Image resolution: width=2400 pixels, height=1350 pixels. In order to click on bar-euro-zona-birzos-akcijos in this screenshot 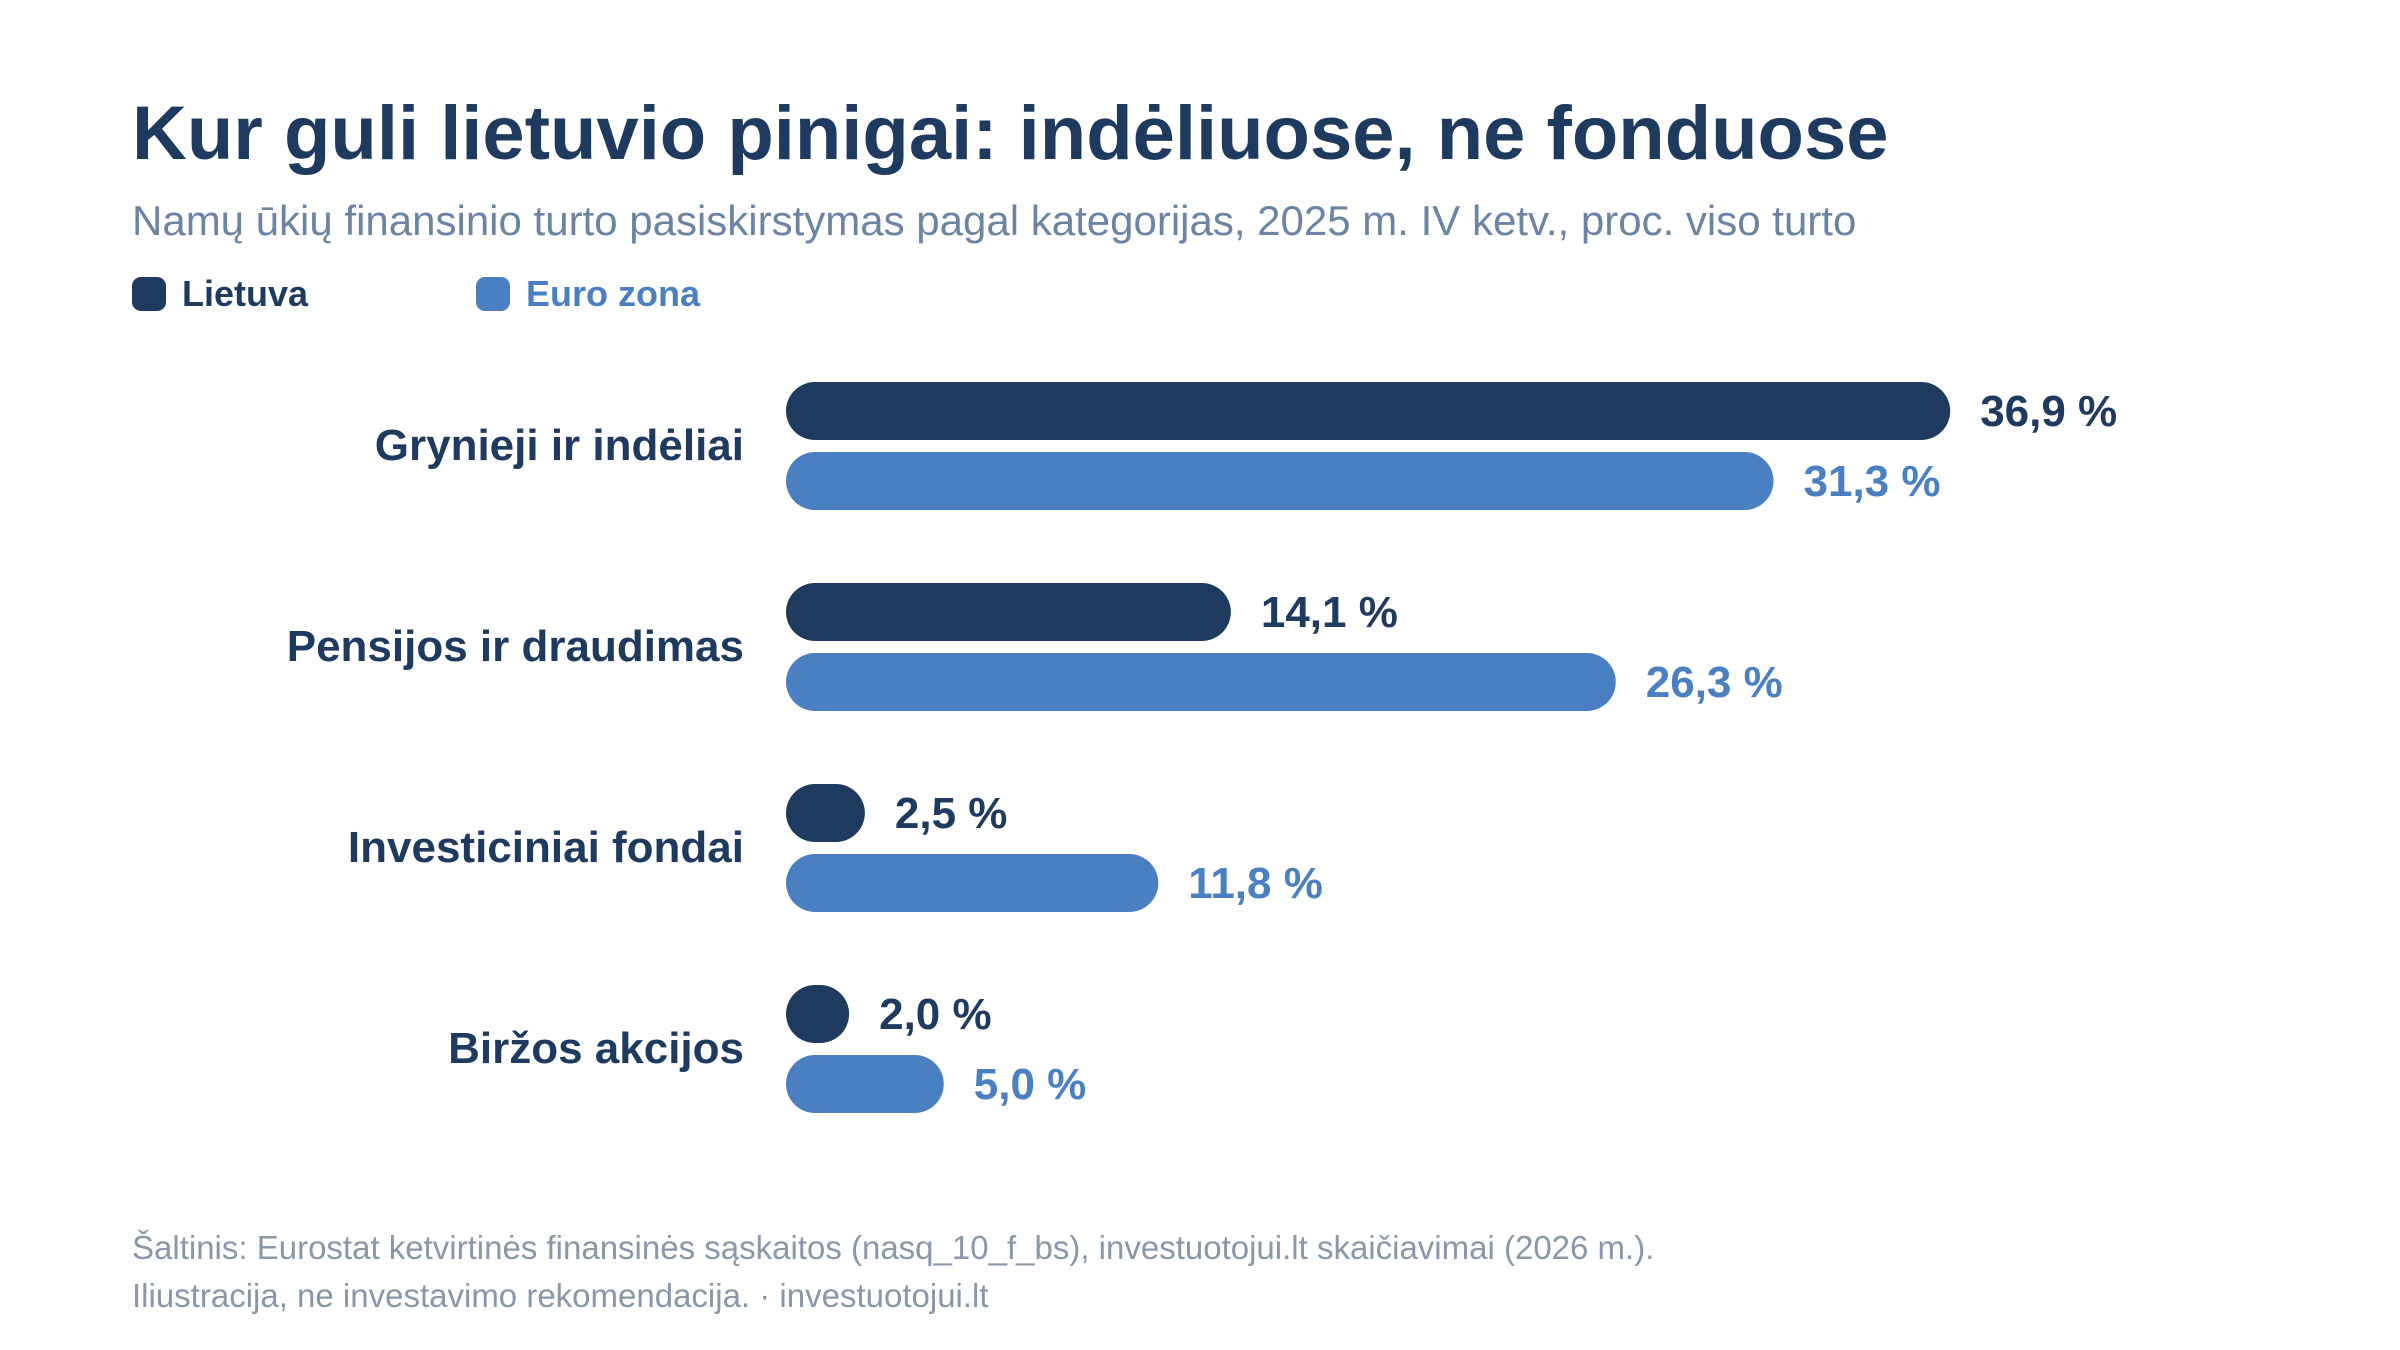, I will do `click(865, 1084)`.